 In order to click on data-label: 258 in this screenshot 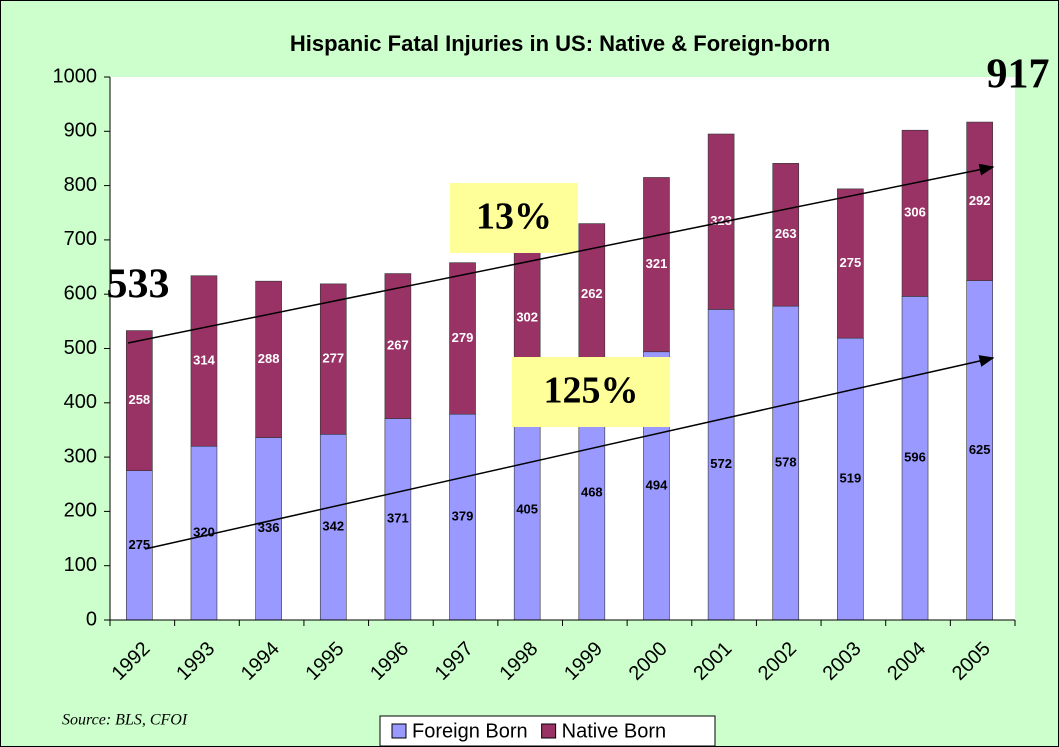, I will do `click(139, 399)`.